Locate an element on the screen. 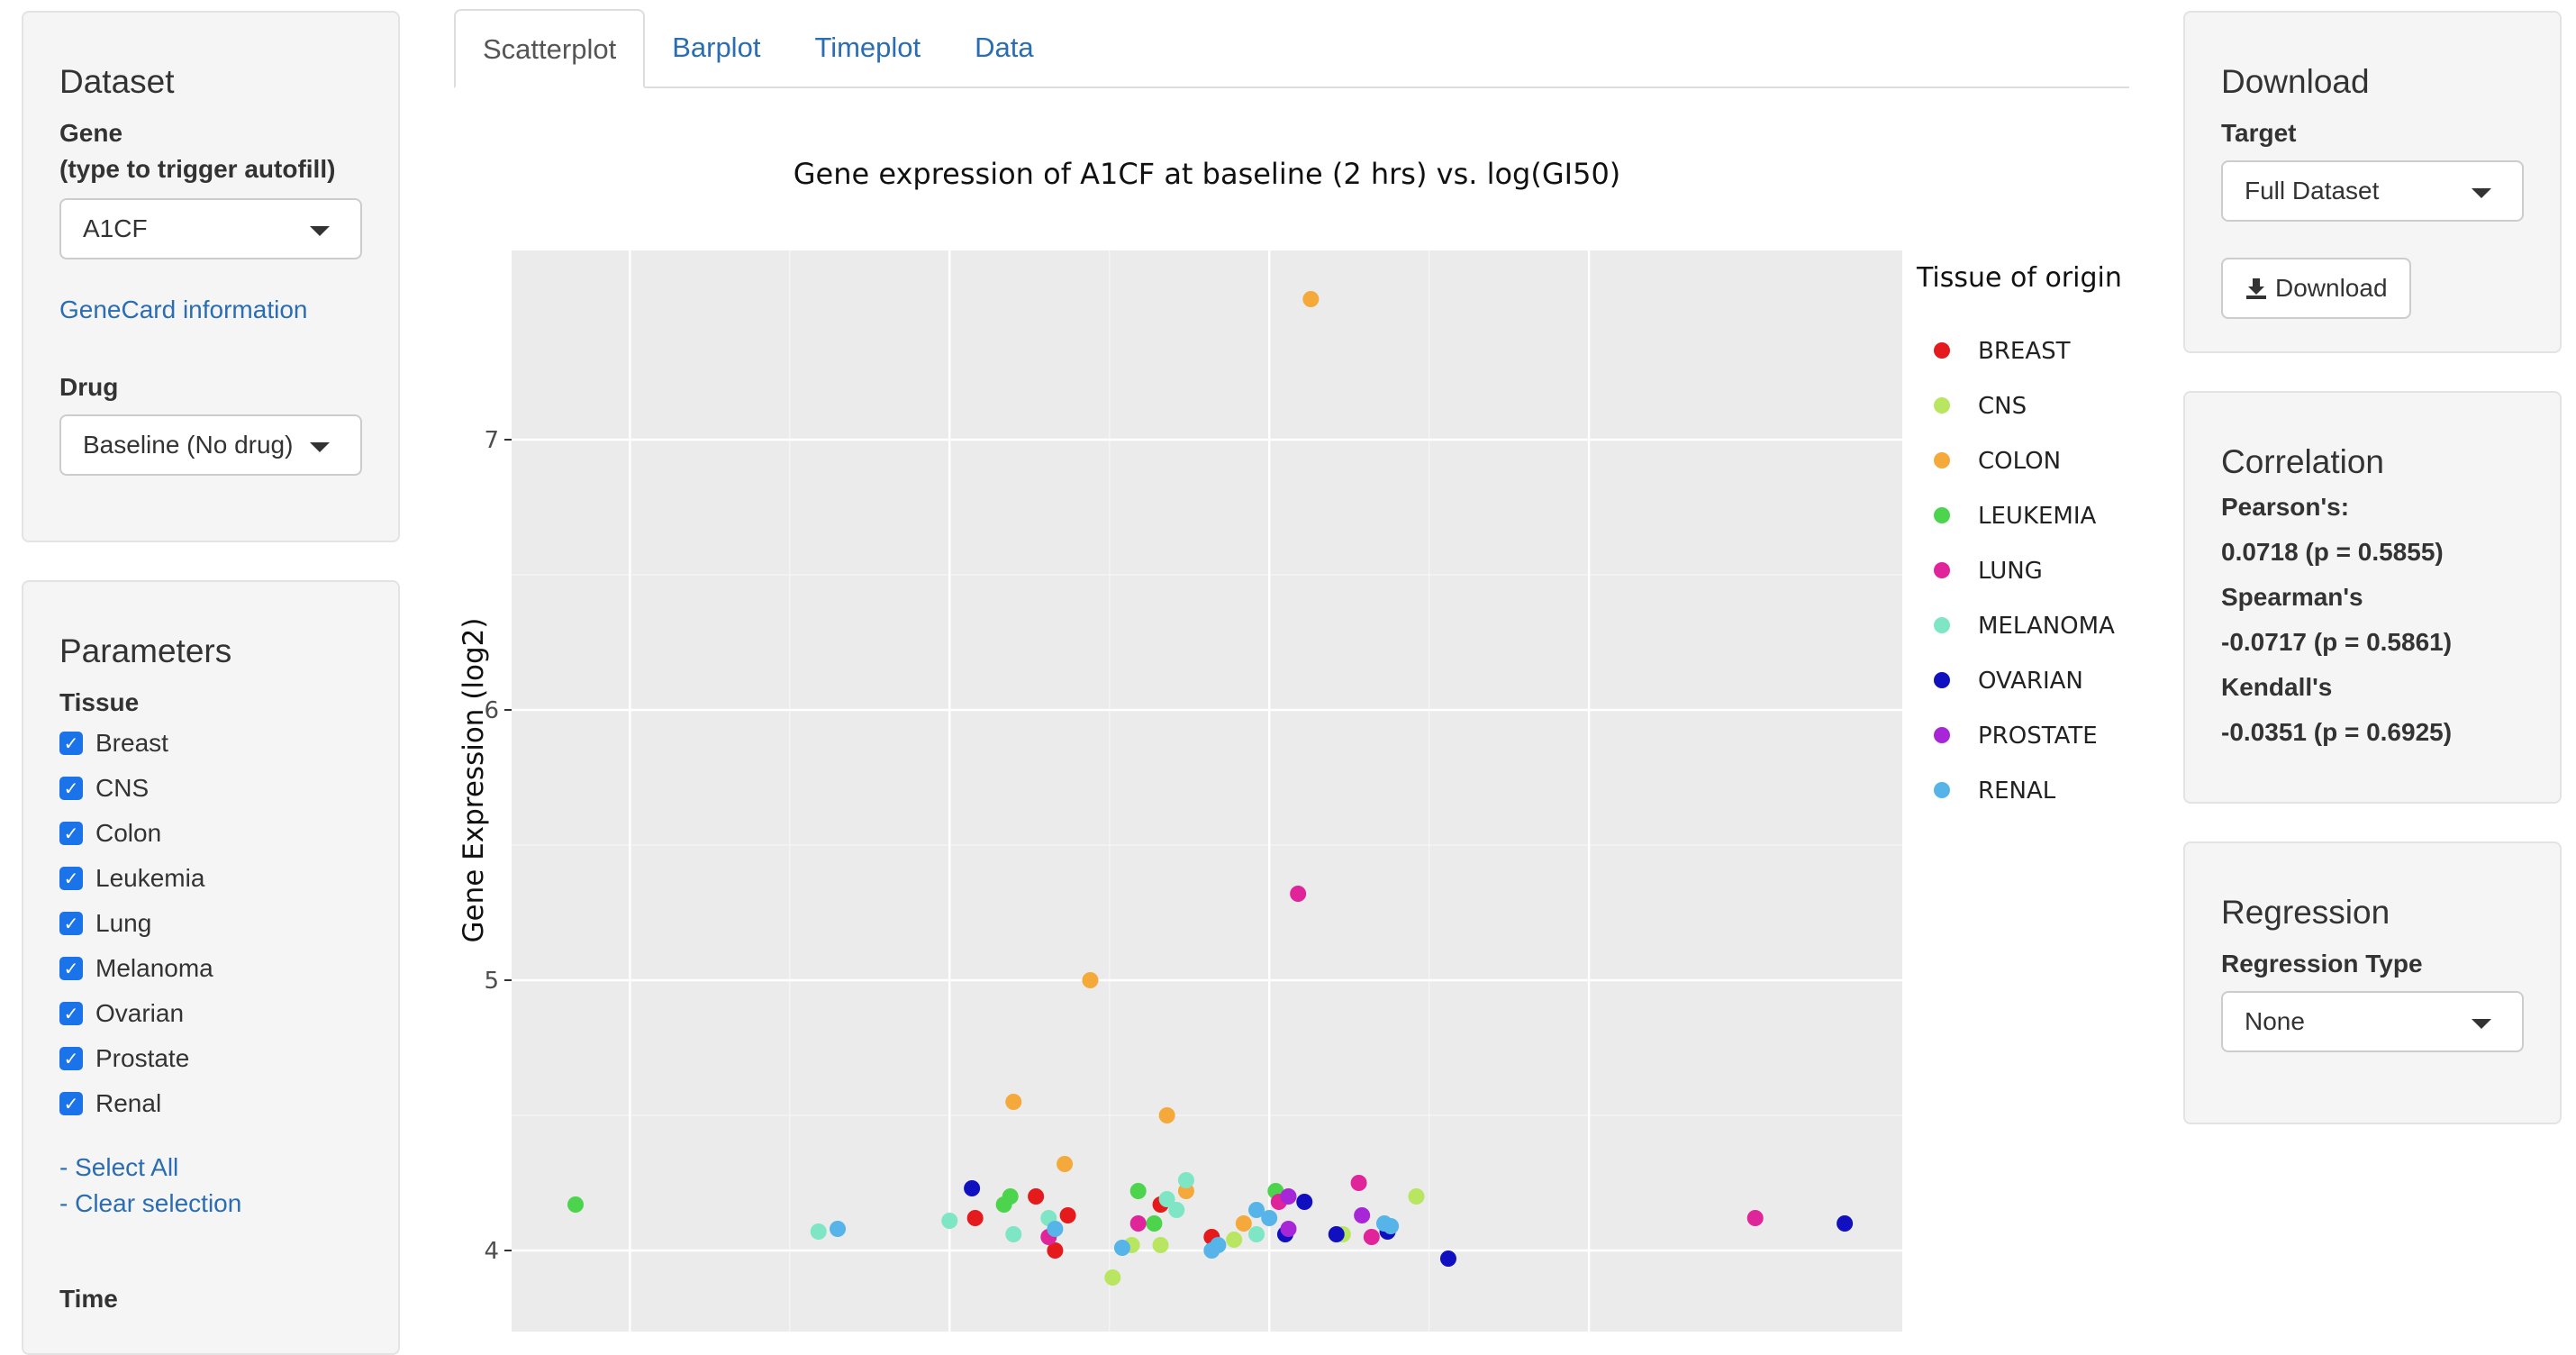 The width and height of the screenshot is (2576, 1355). tissue-checkbox-label: CNS is located at coordinates (122, 788).